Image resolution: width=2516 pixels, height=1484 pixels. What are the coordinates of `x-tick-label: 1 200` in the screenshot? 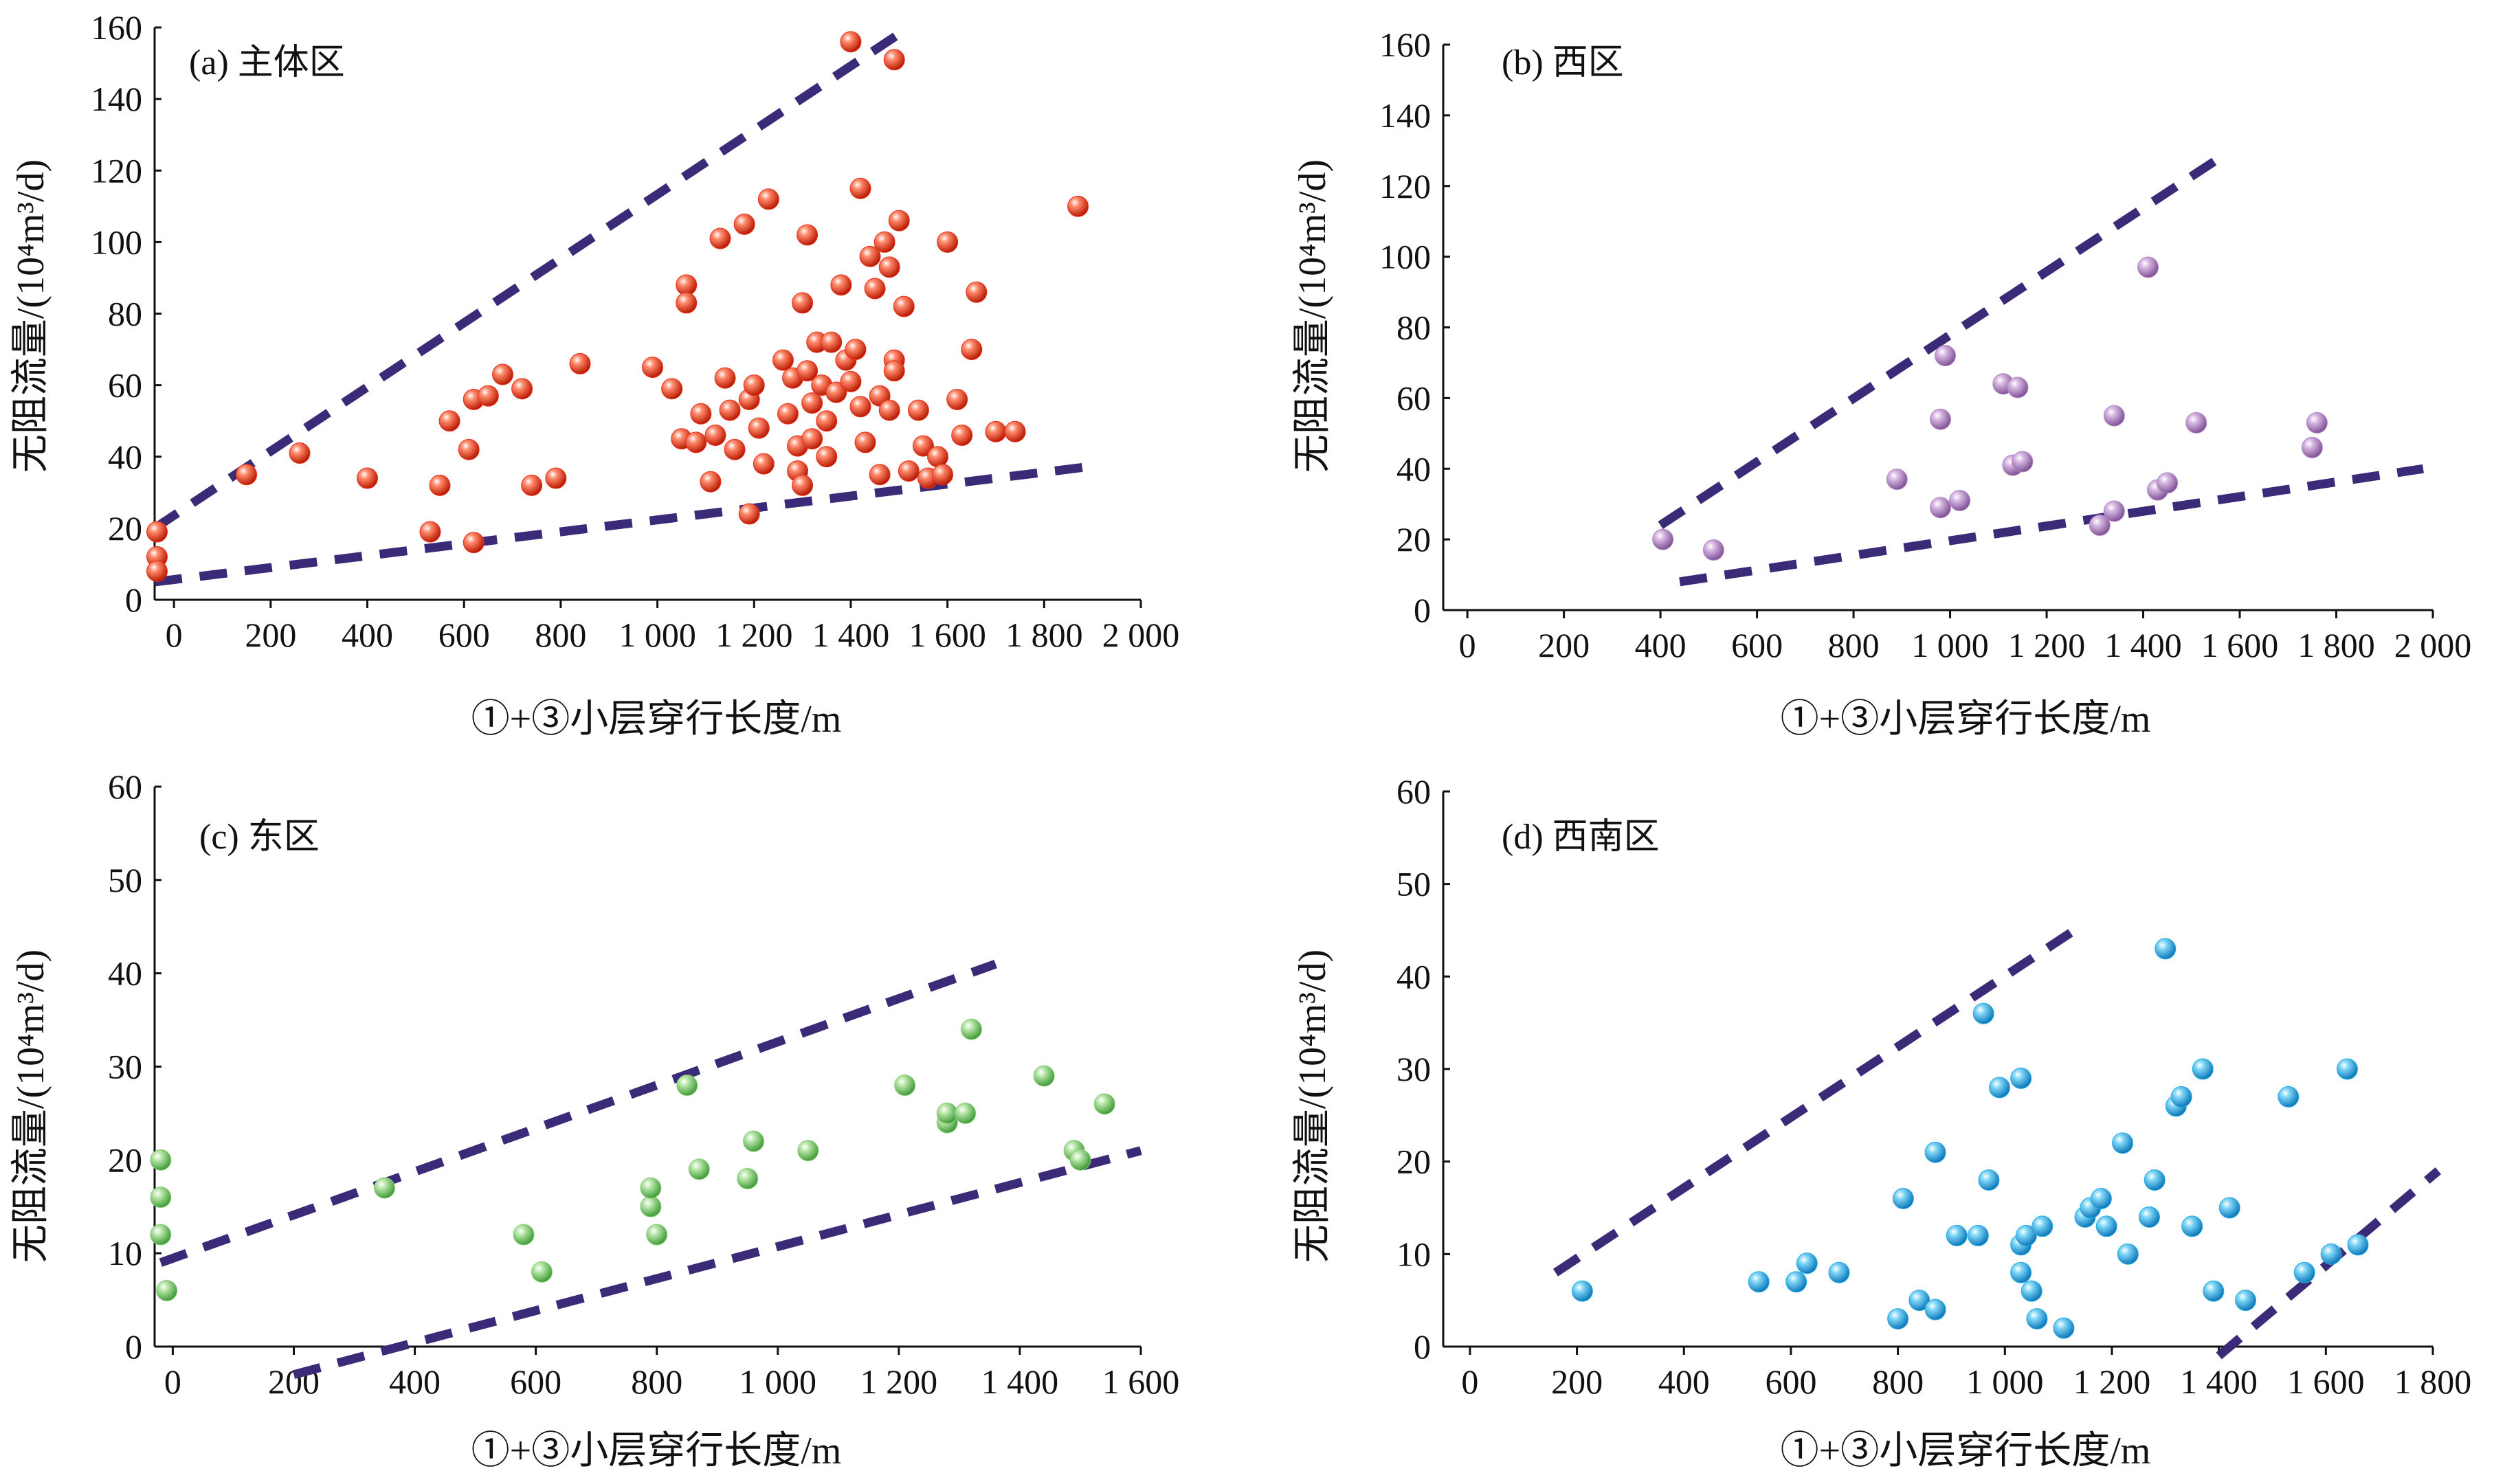 It's located at (2047, 645).